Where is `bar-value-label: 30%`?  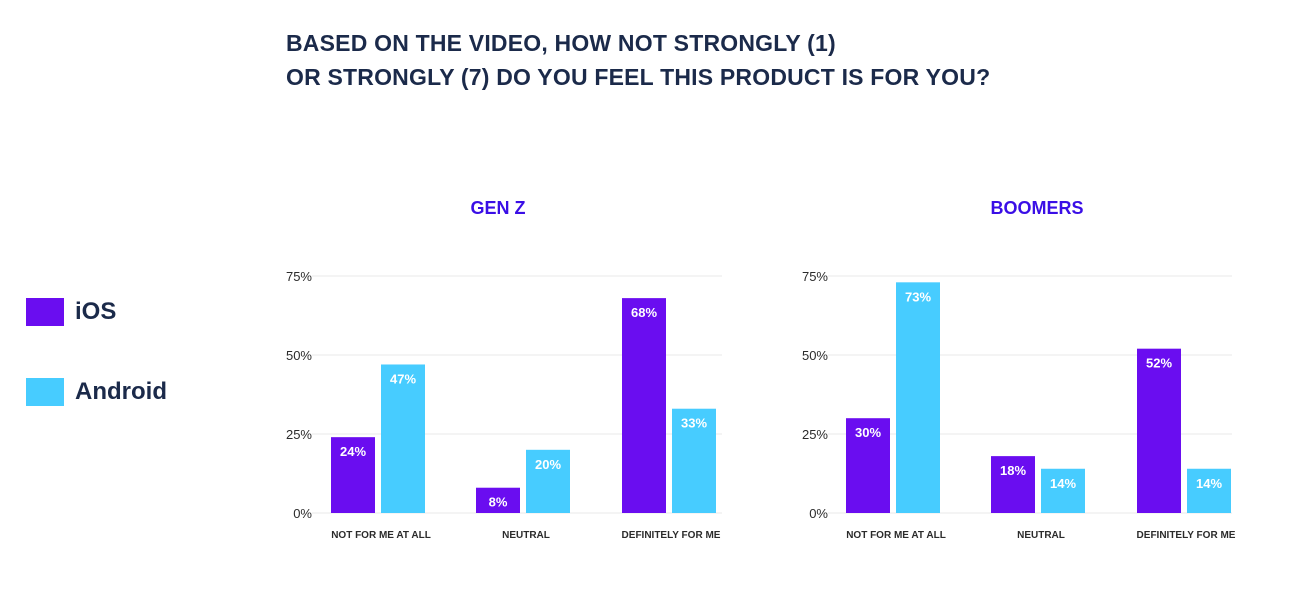
bar-value-label: 30% is located at coordinates (868, 432).